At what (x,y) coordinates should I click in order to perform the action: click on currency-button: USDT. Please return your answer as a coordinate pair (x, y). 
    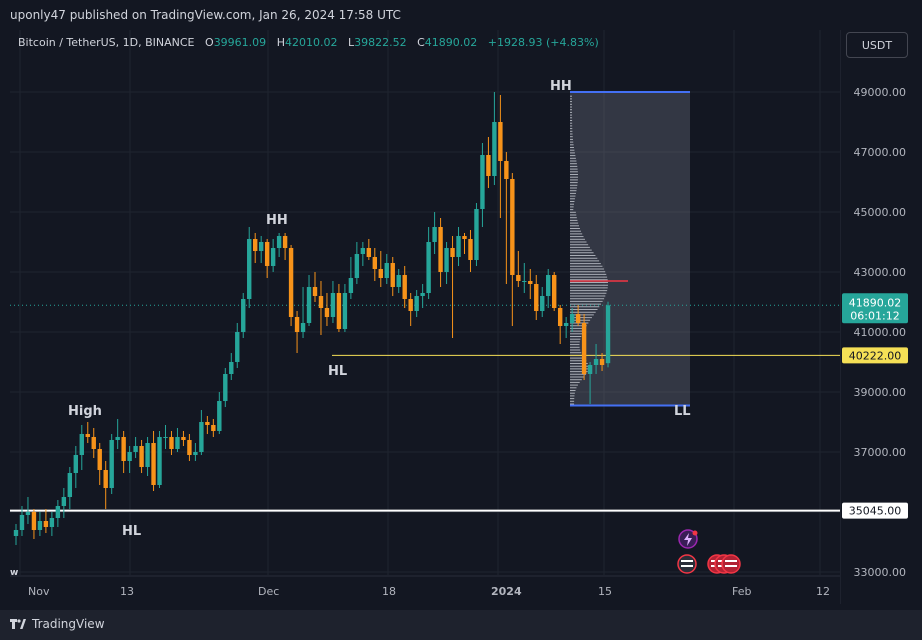
    Looking at the image, I should click on (877, 45).